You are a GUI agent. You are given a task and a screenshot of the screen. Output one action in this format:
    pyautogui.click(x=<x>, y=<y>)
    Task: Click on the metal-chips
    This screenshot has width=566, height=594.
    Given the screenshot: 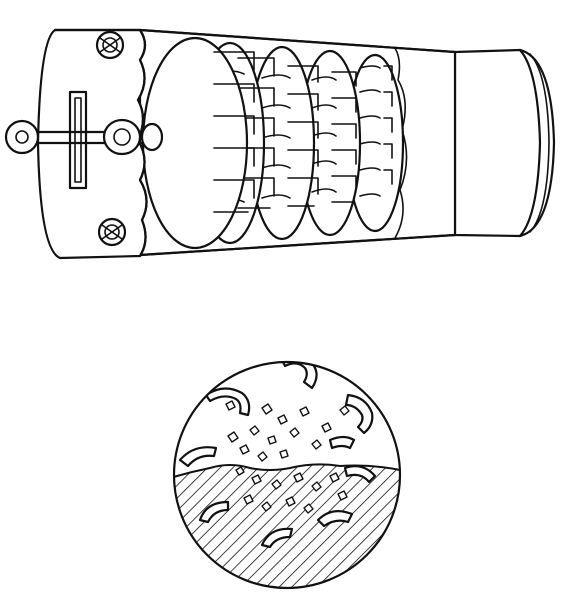 What is the action you would take?
    pyautogui.click(x=287, y=457)
    